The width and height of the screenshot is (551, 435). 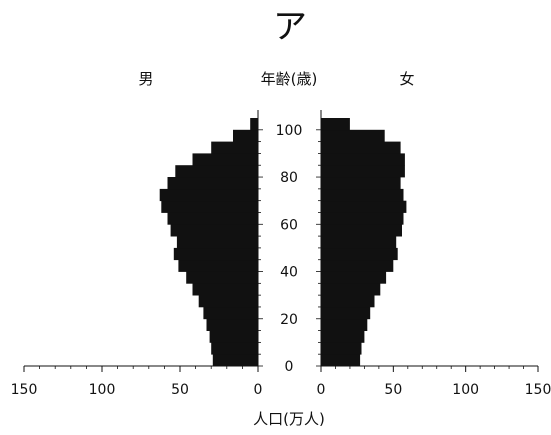 What do you see at coordinates (180, 390) in the screenshot?
I see `male-x-tick-label: 50` at bounding box center [180, 390].